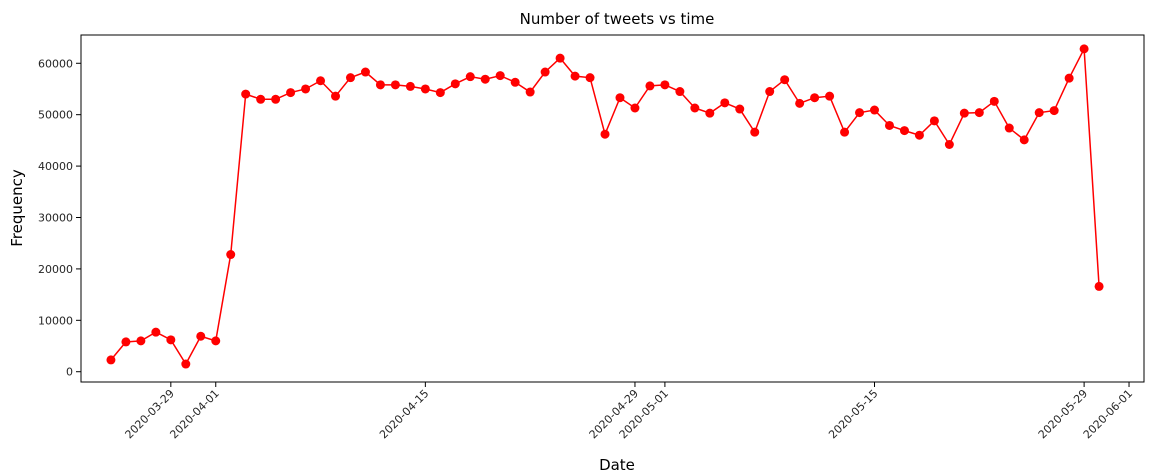 This screenshot has width=1151, height=474. Describe the element at coordinates (853, 414) in the screenshot. I see `x-tick-label: 2020-05-15` at that location.